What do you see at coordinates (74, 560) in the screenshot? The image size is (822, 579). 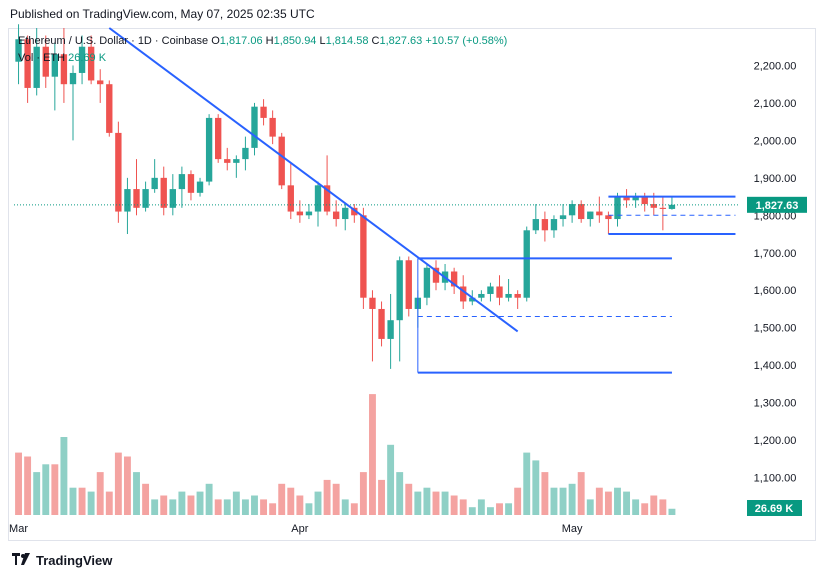 I see `brand-name: TradingView` at bounding box center [74, 560].